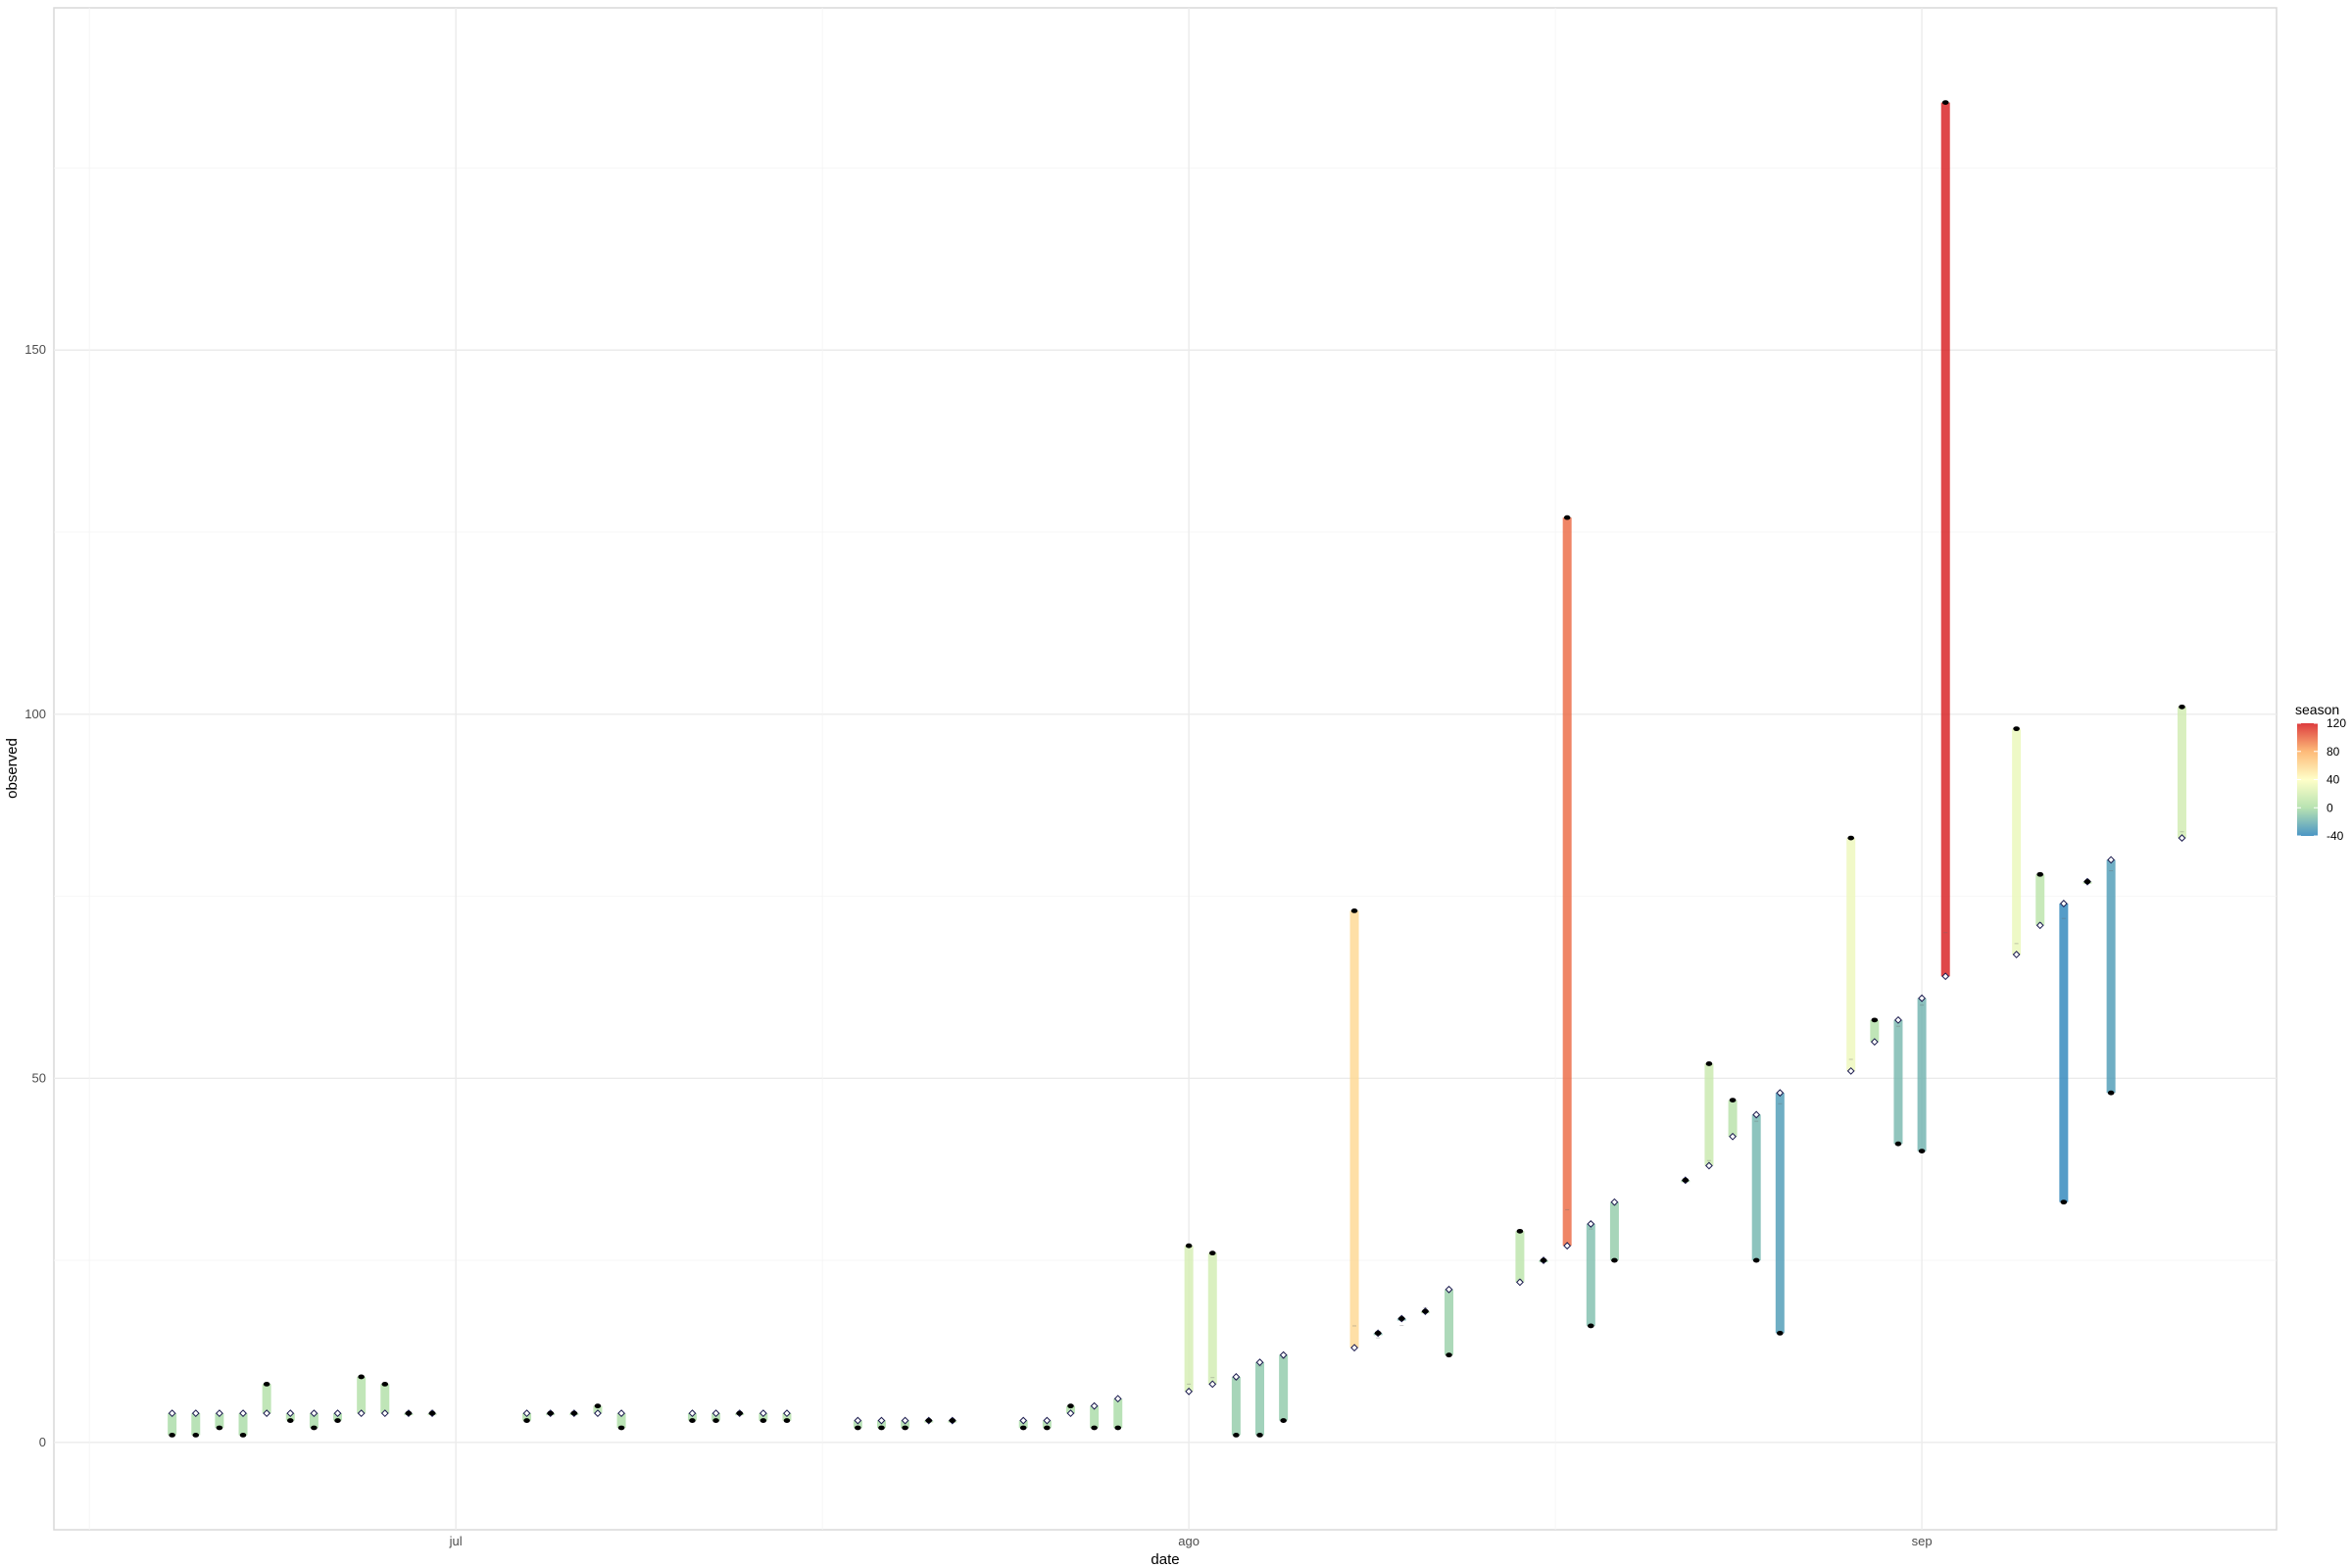  Describe the element at coordinates (39, 1077) in the screenshot. I see `y-tick-label: 50` at that location.